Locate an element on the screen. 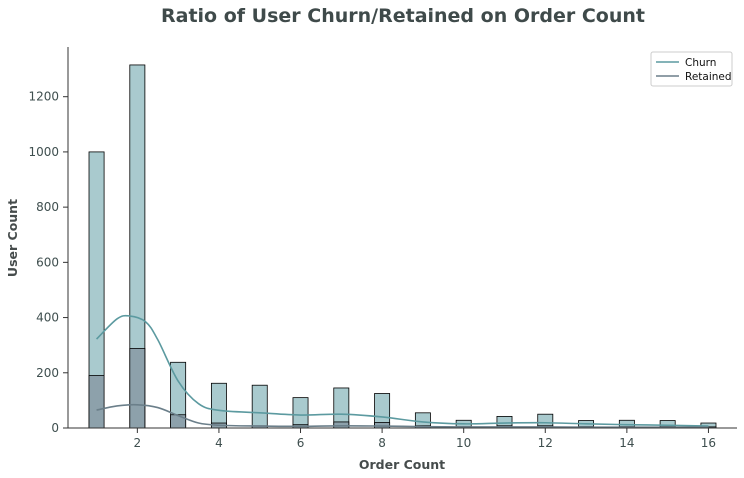  legend: Churn Retained is located at coordinates (691, 69).